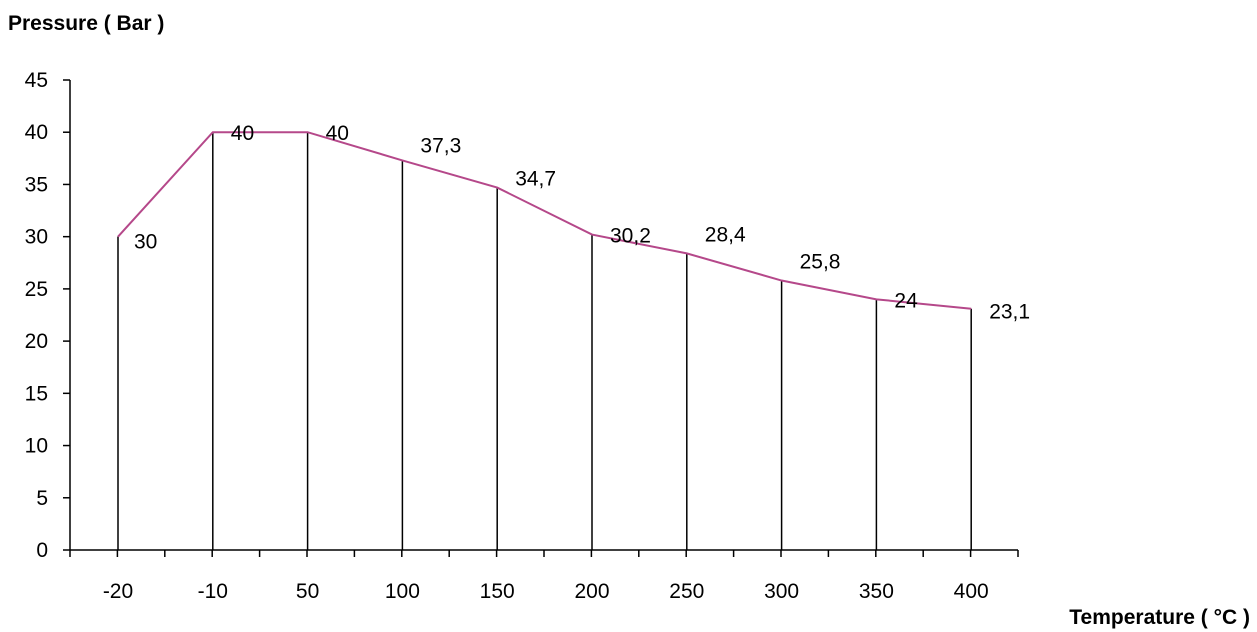  Describe the element at coordinates (36, 80) in the screenshot. I see `y-tick-label: 45` at that location.